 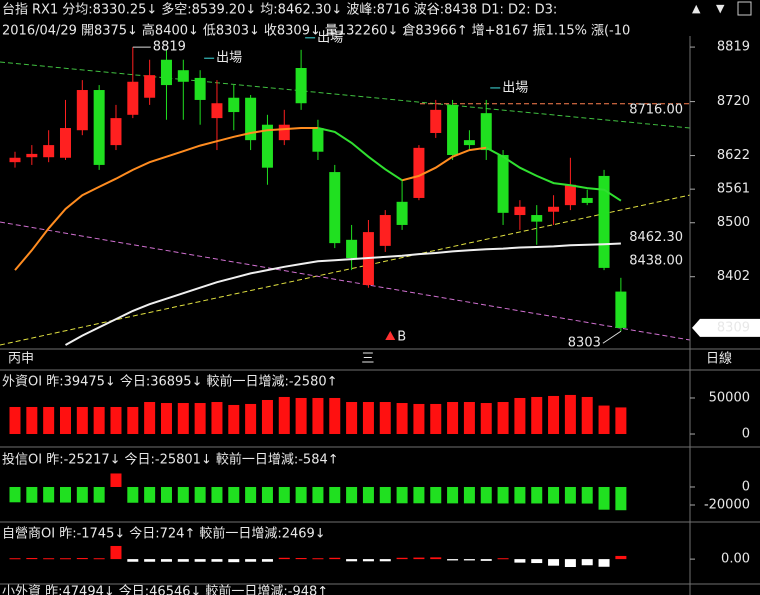 What do you see at coordinates (162, 534) in the screenshot?
I see `label-segment: 今日:724↑` at bounding box center [162, 534].